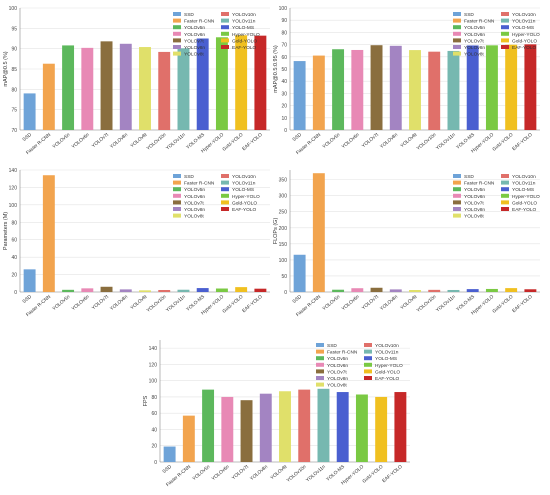  I want to click on legend-label: Hyper-YOLO, so click(526, 35).